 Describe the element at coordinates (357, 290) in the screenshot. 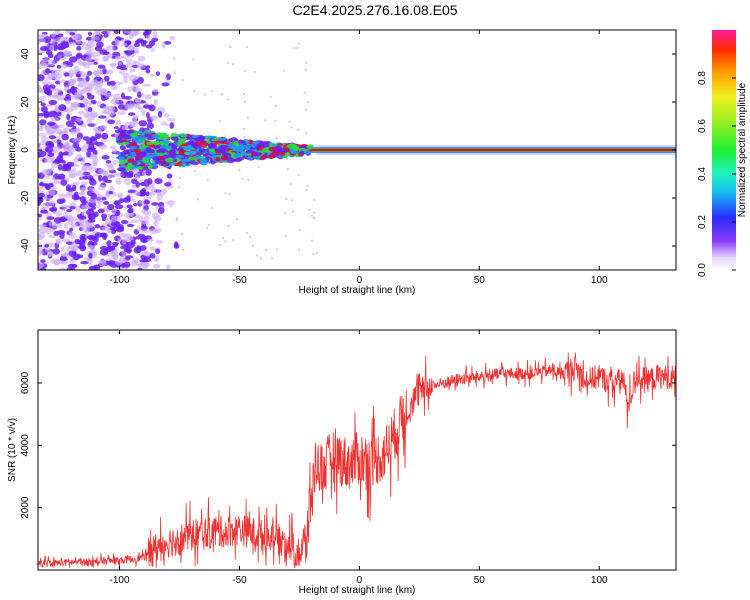

I see `x-axis-label: Height of straight line (km)` at that location.